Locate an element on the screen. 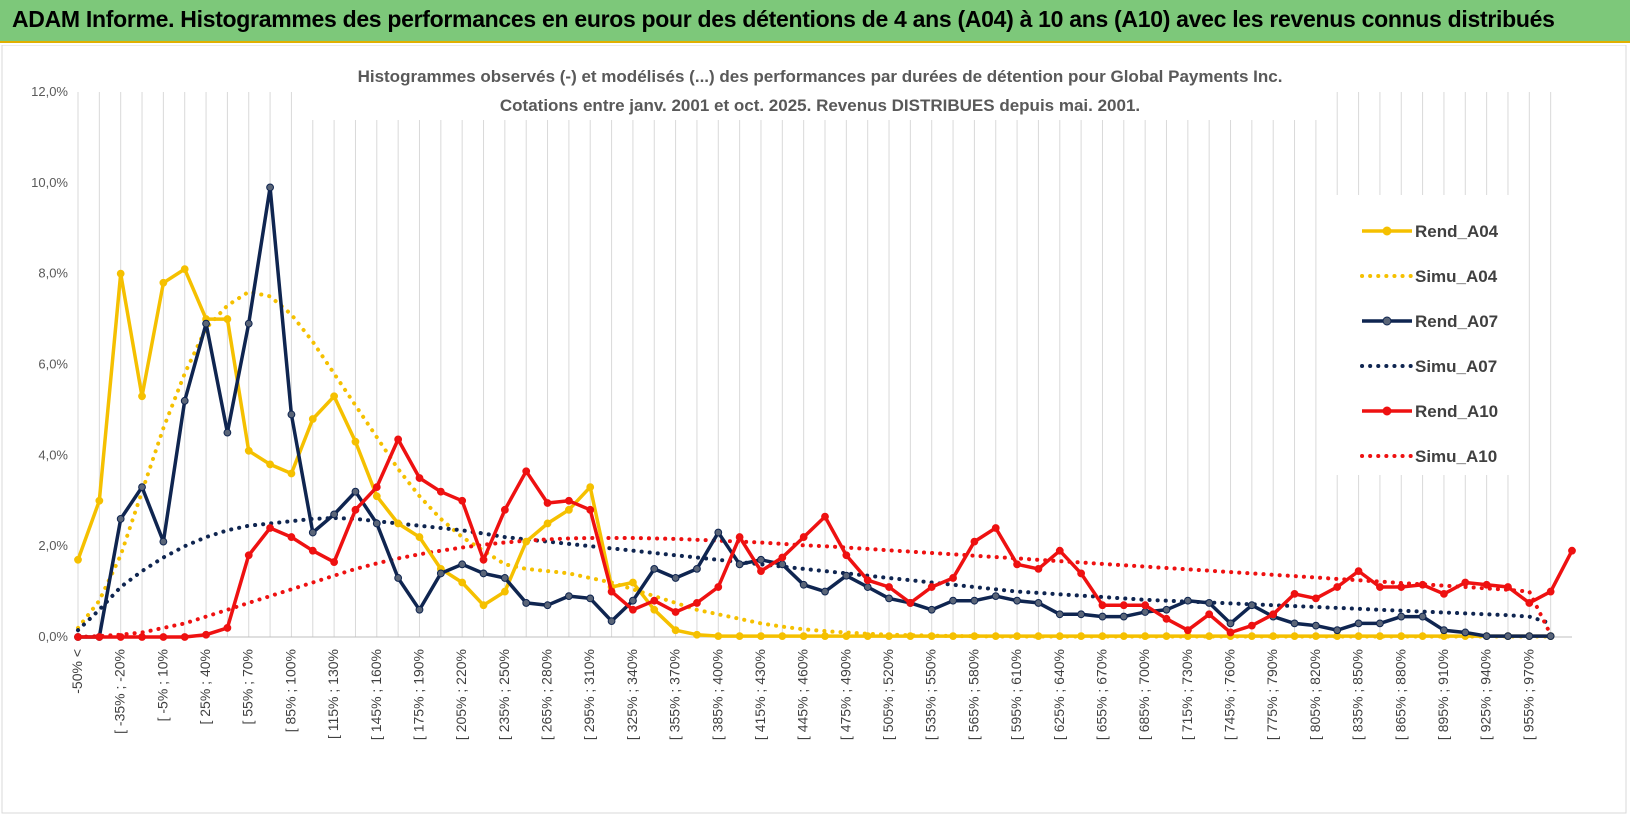 This screenshot has width=1630, height=815. y-tick-label: 4,0% is located at coordinates (53, 454).